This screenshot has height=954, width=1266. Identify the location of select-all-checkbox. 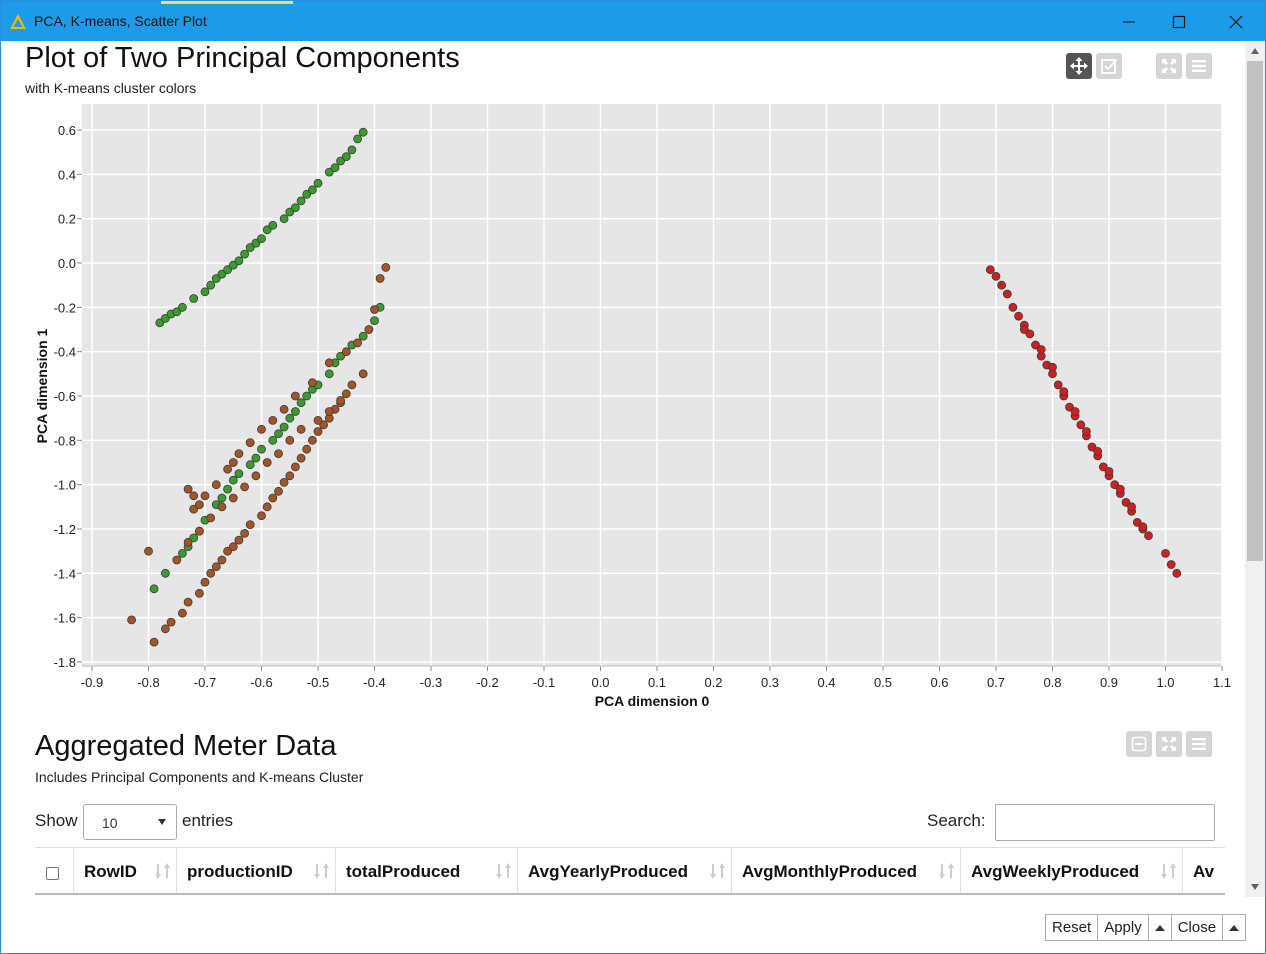
(52, 873).